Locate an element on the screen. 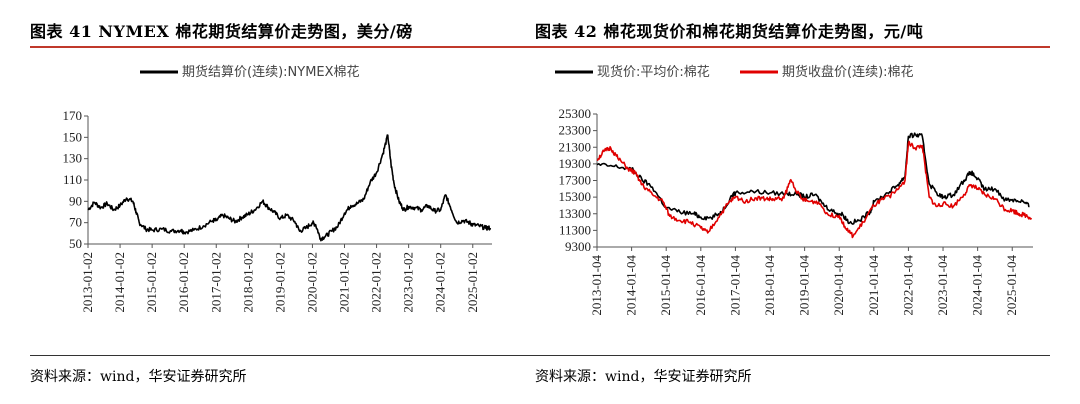  chart-title: 图表 42 棉花现货价和棉花期货结算价走势图，元/吨 is located at coordinates (729, 31).